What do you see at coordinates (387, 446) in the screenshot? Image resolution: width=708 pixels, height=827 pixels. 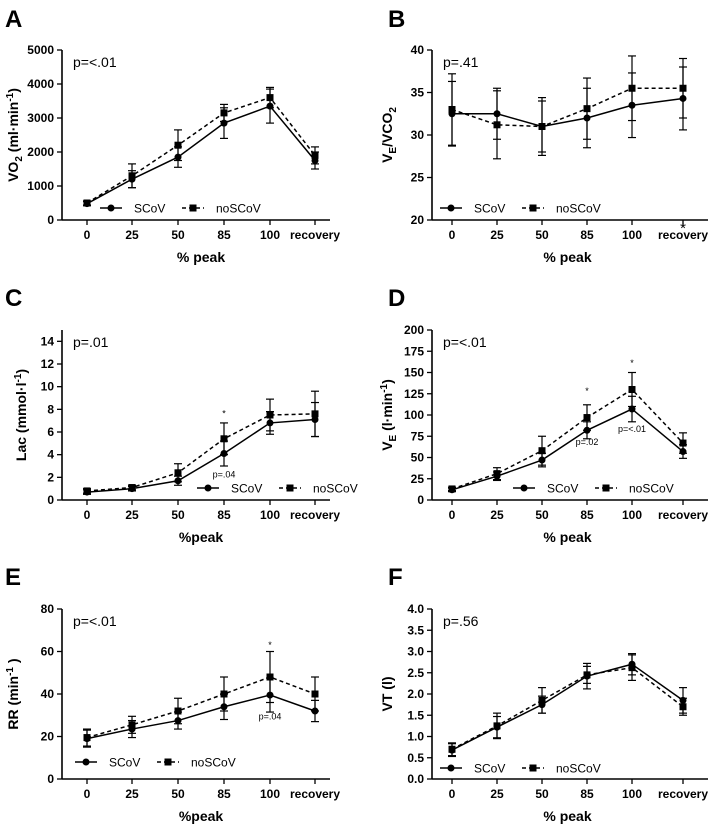 I see `y-axis-title-part: V` at bounding box center [387, 446].